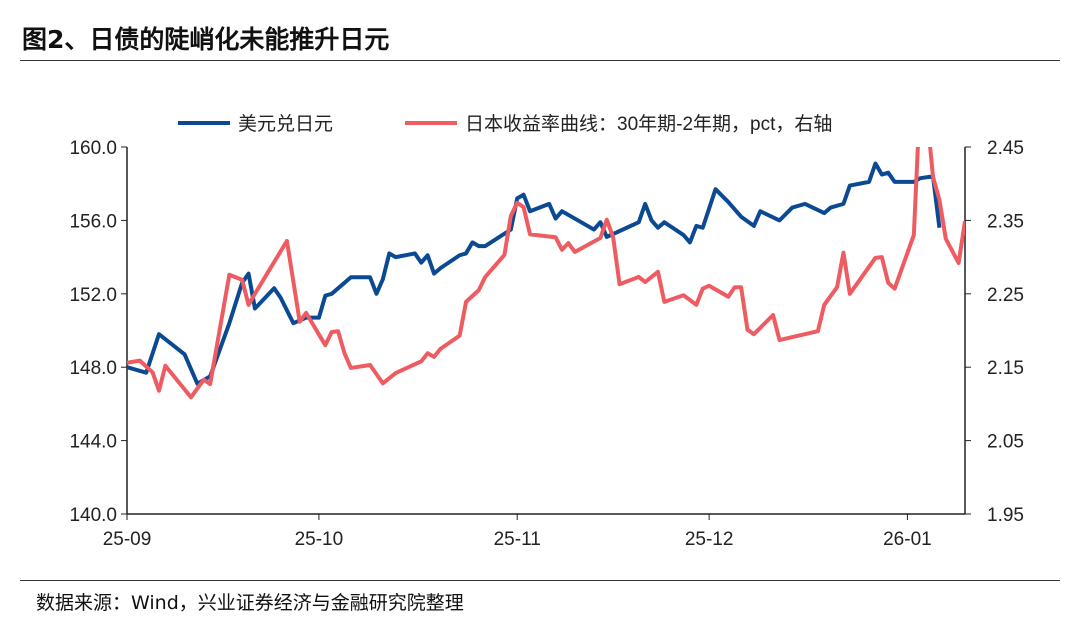 This screenshot has width=1080, height=623. What do you see at coordinates (1005, 221) in the screenshot?
I see `right-axis-tick-label: 2.35` at bounding box center [1005, 221].